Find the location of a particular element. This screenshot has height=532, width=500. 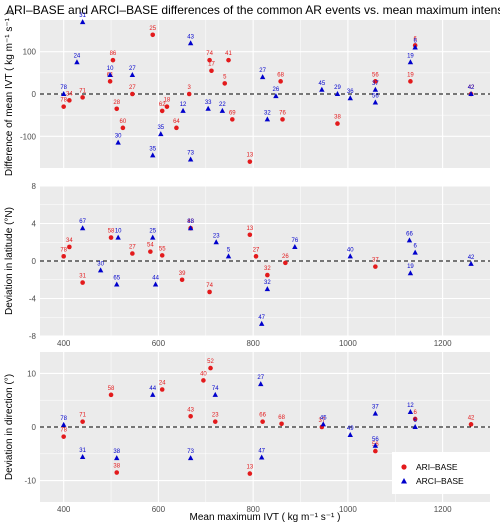

point-label: 19 is located at coordinates (410, 56).